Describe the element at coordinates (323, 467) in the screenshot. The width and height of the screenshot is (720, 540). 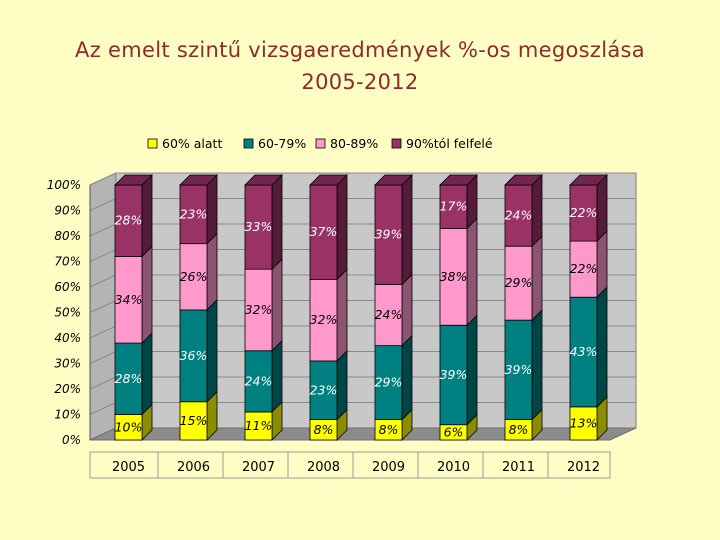
I see `x-tick-label: 2008` at that location.